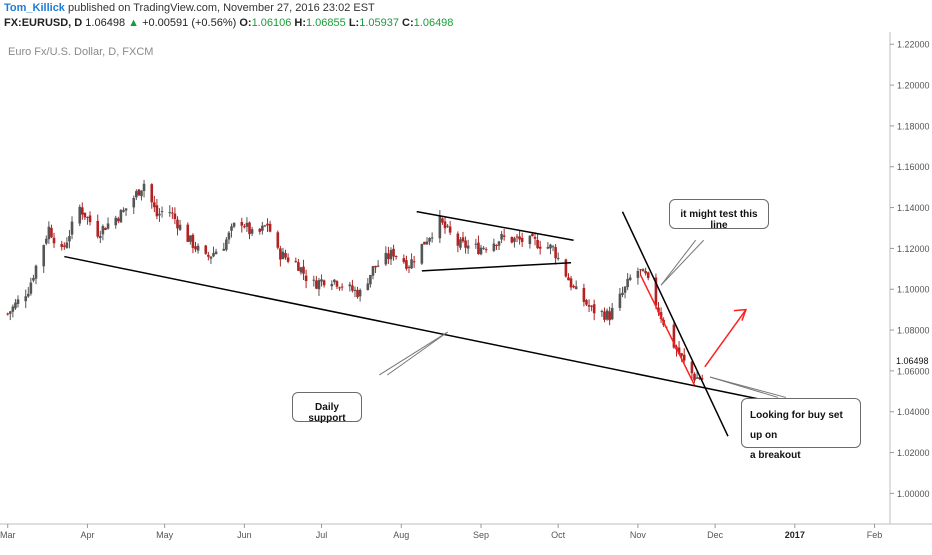 The height and width of the screenshot is (555, 932). Describe the element at coordinates (667, 330) in the screenshot. I see `projection-down-line` at that location.